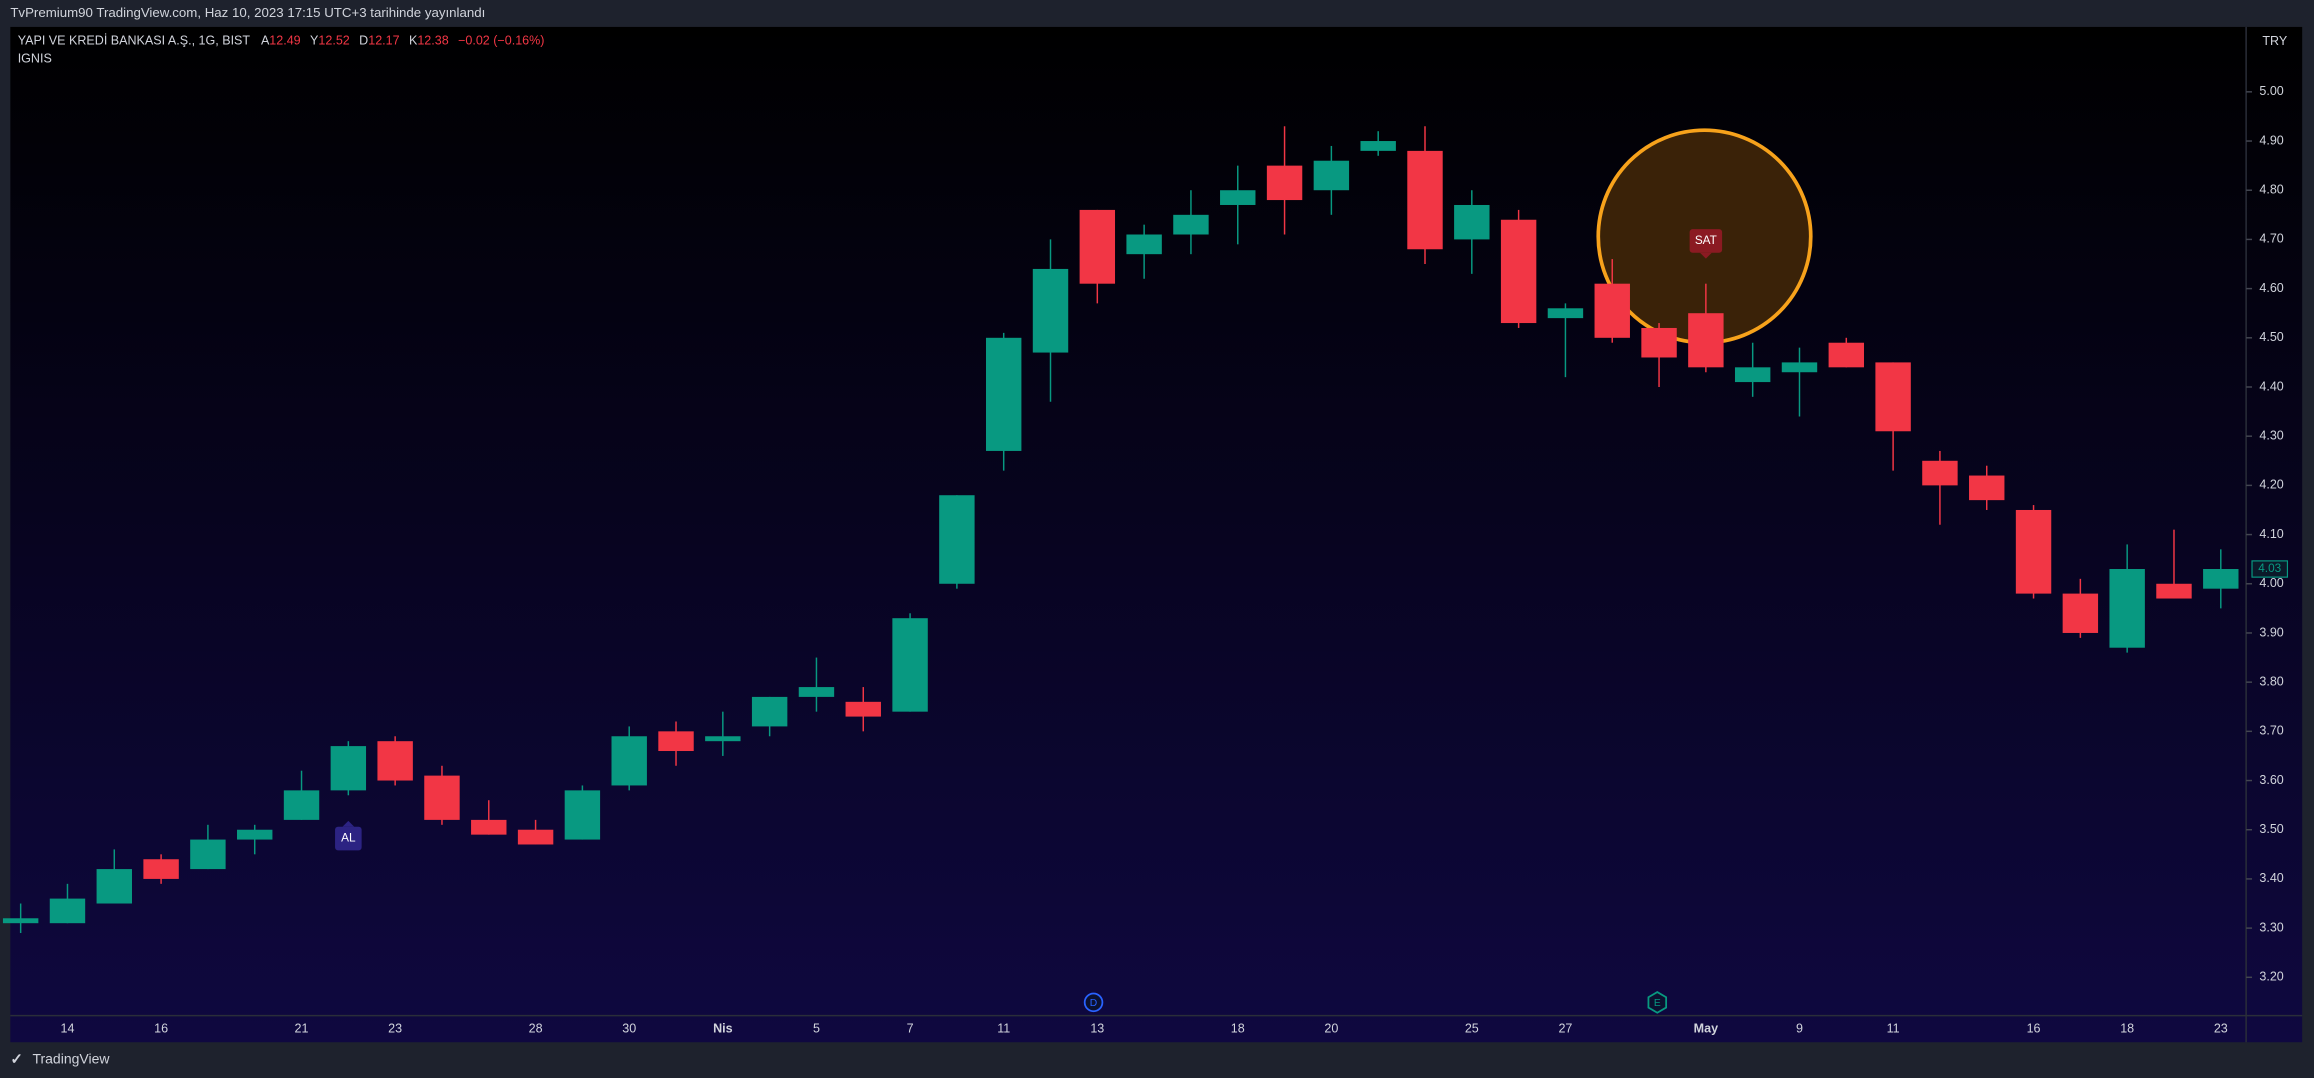 The height and width of the screenshot is (1078, 2314). What do you see at coordinates (816, 1028) in the screenshot?
I see `x-tick-label: 5` at bounding box center [816, 1028].